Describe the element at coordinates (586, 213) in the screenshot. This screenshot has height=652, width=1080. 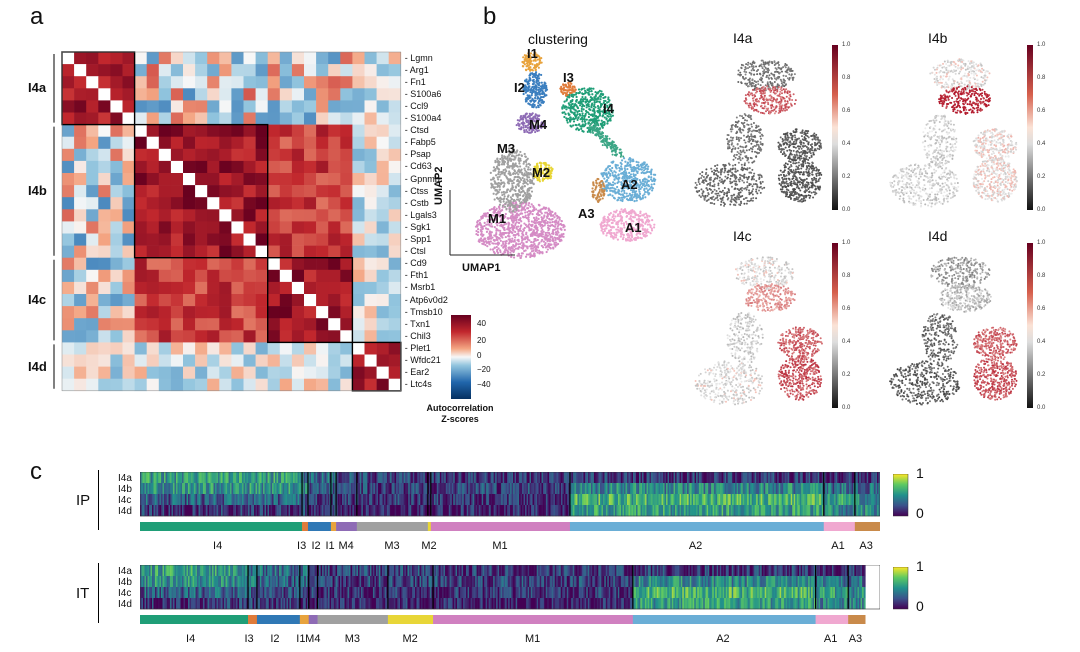
I see `cluster-label: A3` at that location.